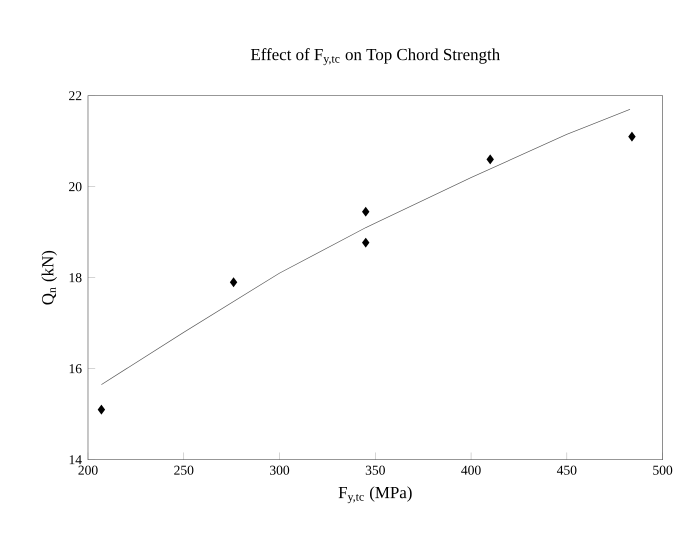 The image size is (690, 558). What do you see at coordinates (280, 470) in the screenshot?
I see `x-tick-label: 300` at bounding box center [280, 470].